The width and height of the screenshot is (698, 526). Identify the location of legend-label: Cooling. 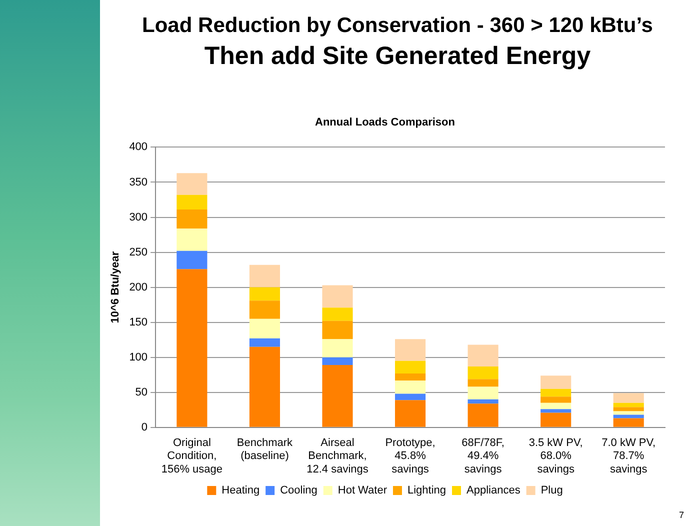
(299, 490).